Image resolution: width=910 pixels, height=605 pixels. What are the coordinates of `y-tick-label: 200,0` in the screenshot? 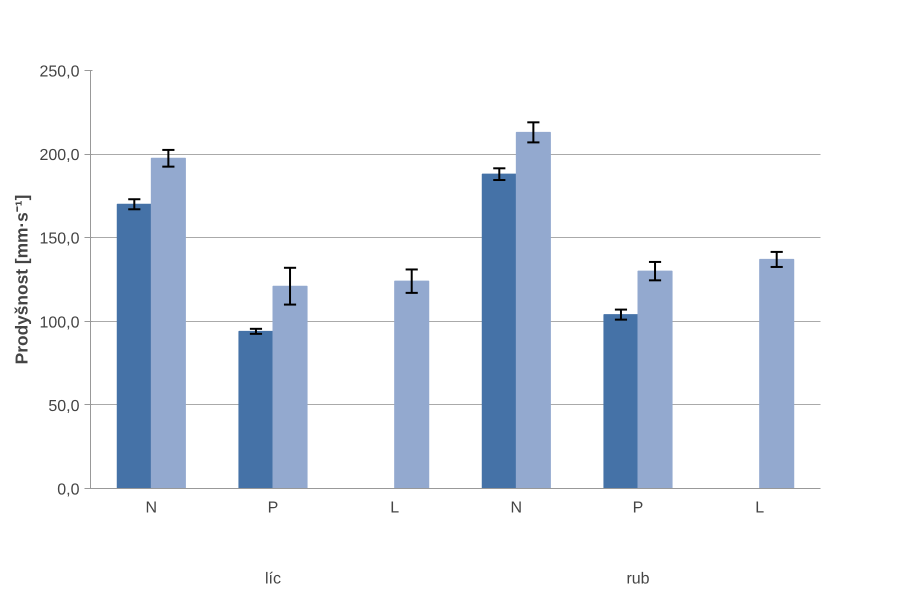 It's located at (59, 155).